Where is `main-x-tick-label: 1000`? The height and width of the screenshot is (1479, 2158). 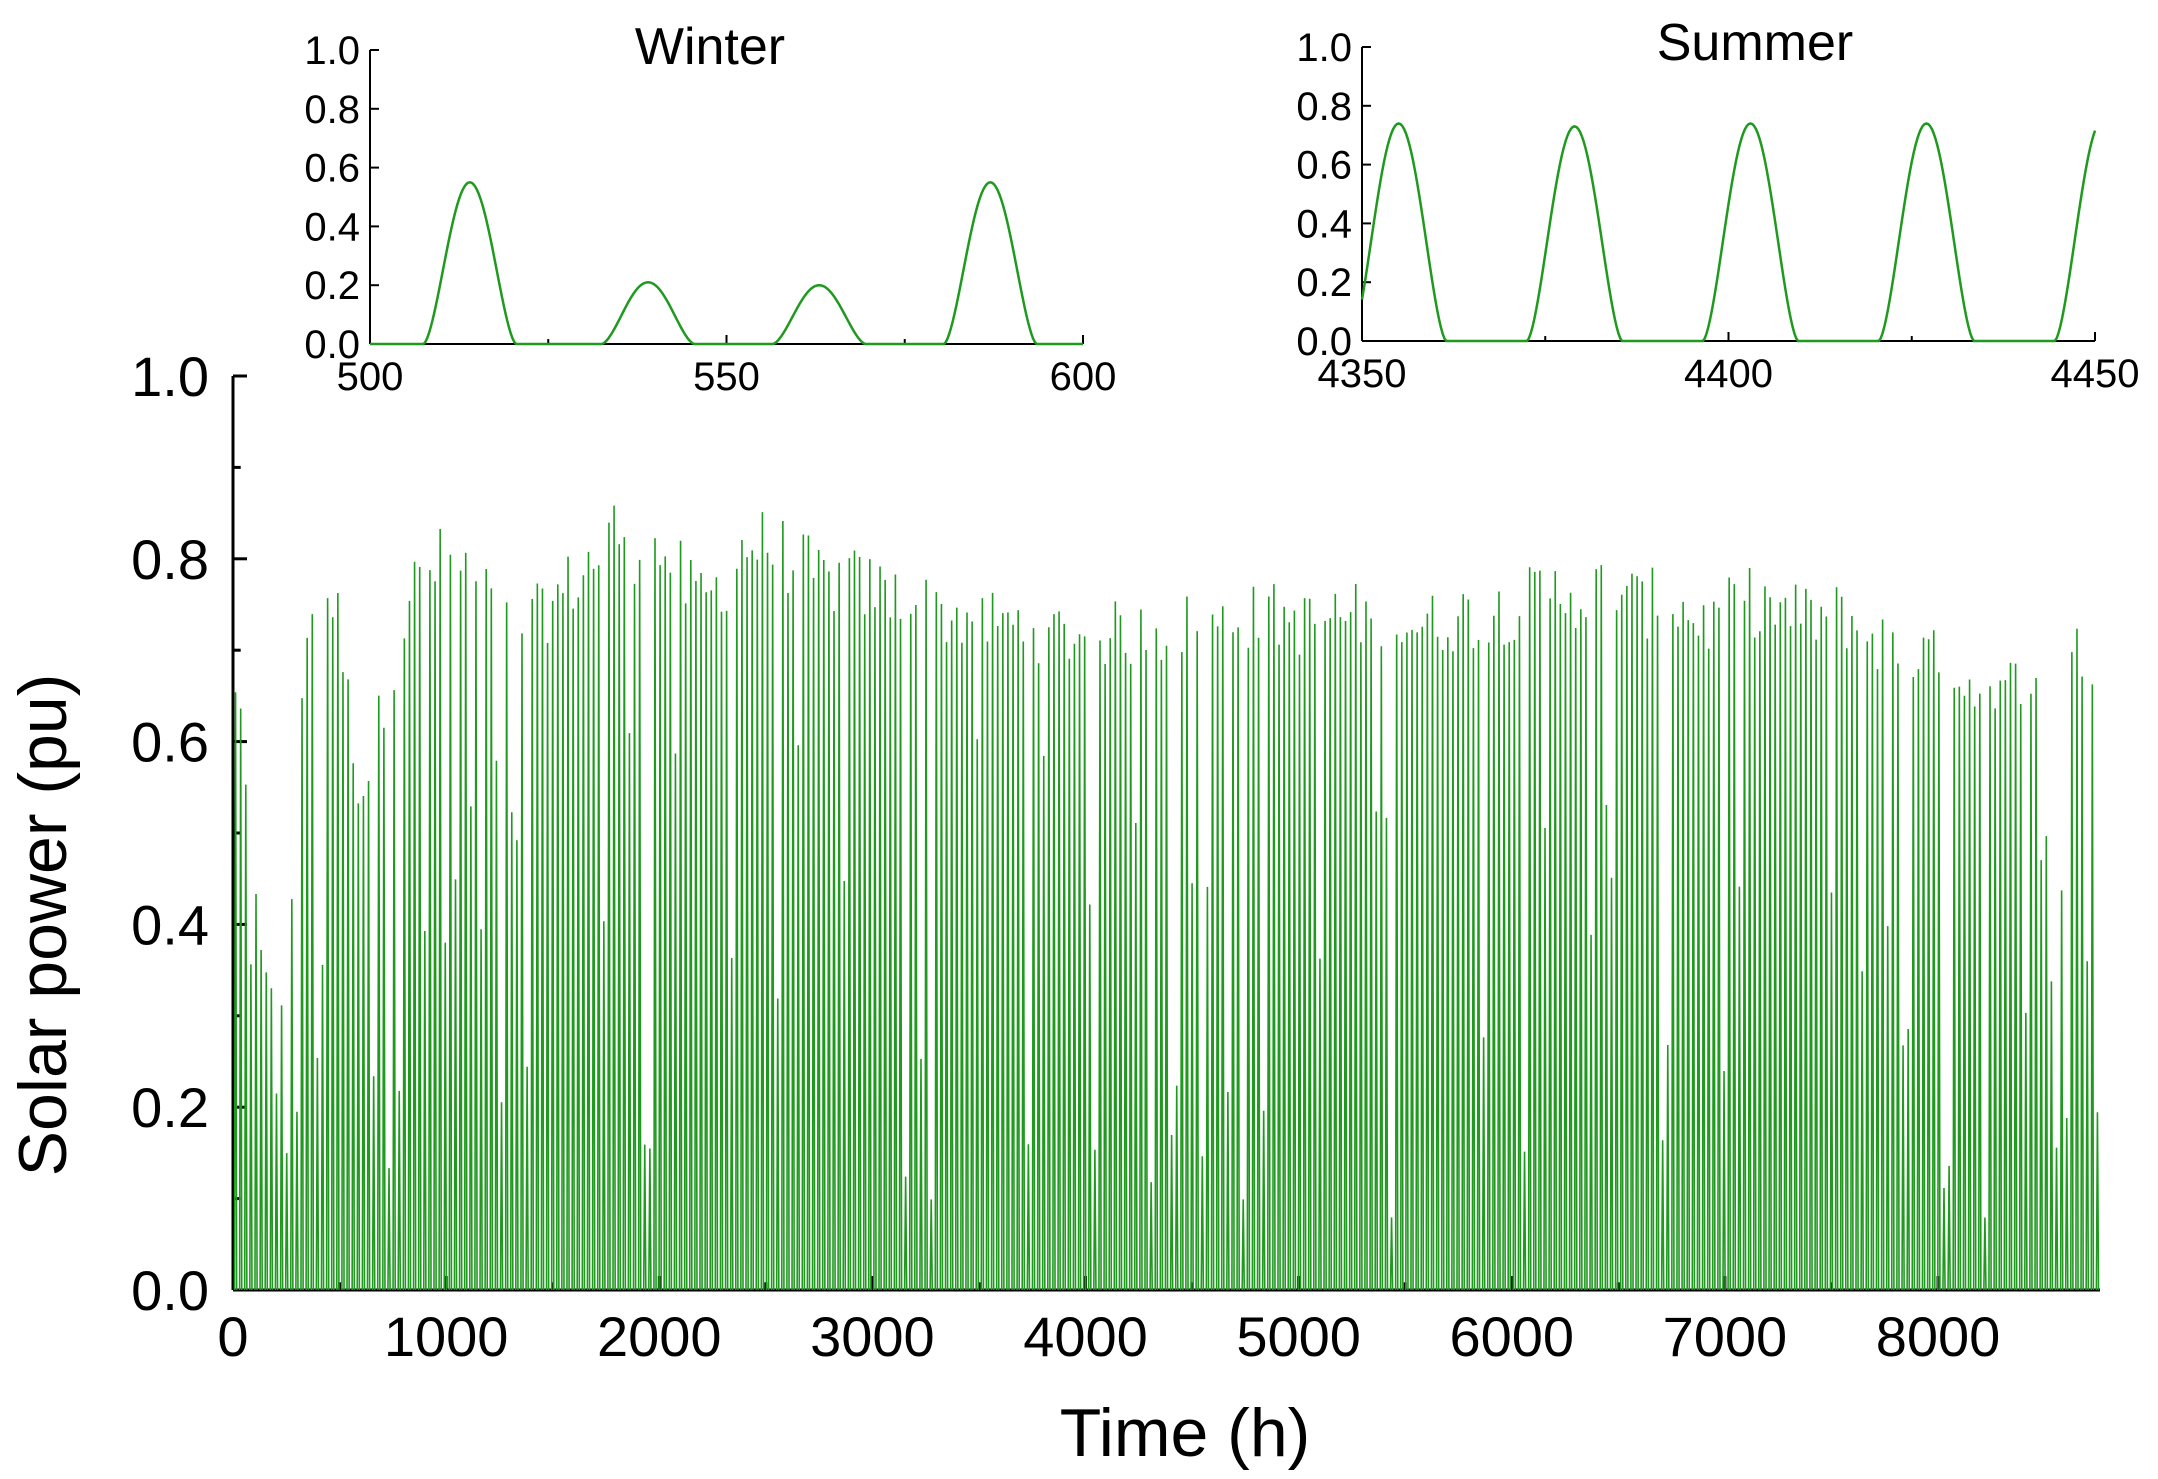 main-x-tick-label: 1000 is located at coordinates (446, 1336).